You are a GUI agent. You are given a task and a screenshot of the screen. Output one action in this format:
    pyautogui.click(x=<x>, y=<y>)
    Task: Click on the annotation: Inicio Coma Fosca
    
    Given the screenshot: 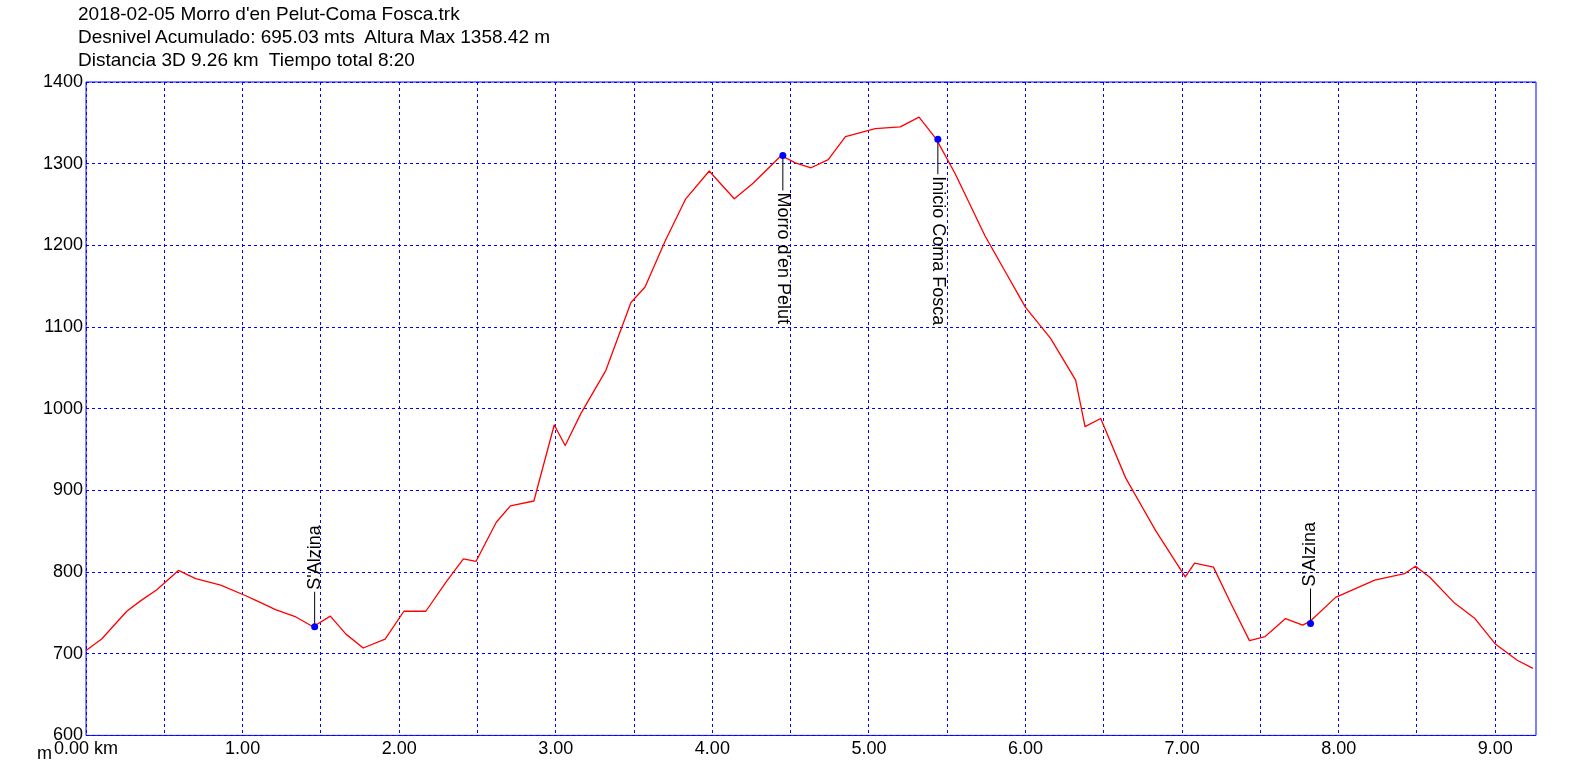 What is the action you would take?
    pyautogui.click(x=938, y=251)
    